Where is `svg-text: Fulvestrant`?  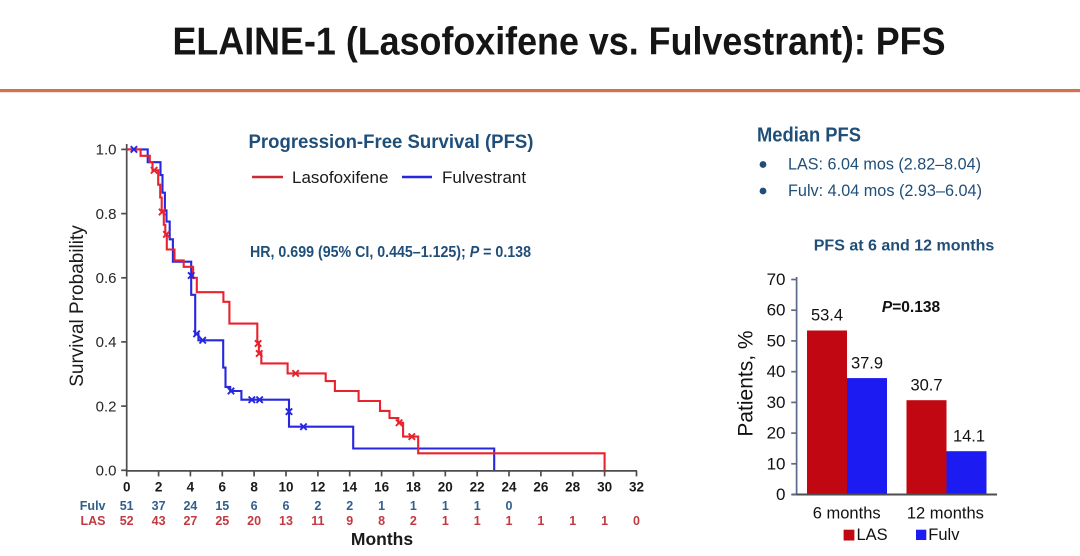 svg-text: Fulvestrant is located at coordinates (484, 177).